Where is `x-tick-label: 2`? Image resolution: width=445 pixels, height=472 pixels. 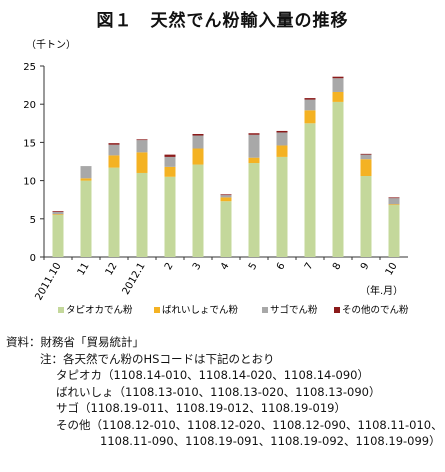 x-tick-label: 2 is located at coordinates (169, 266).